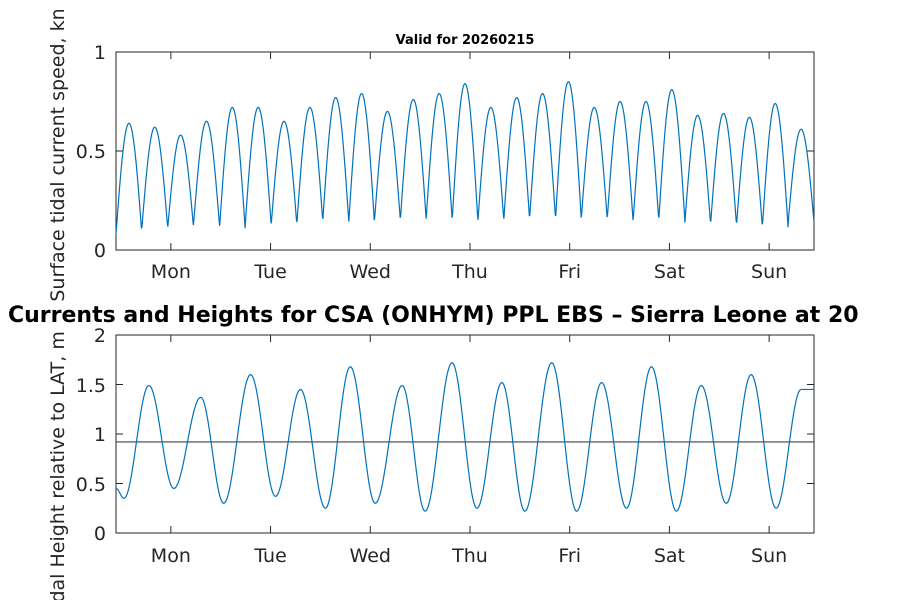 This screenshot has width=900, height=600. What do you see at coordinates (100, 336) in the screenshot?
I see `y-tick-label: 2` at bounding box center [100, 336].